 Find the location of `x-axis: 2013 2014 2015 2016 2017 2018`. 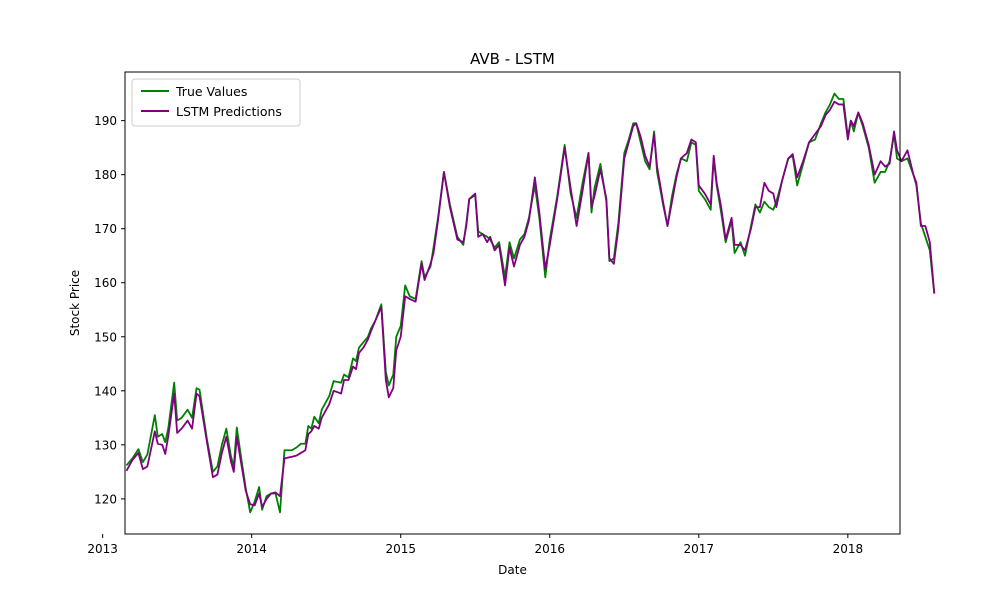

x-axis: 2013 2014 2015 2016 2017 2018 is located at coordinates (475, 545).